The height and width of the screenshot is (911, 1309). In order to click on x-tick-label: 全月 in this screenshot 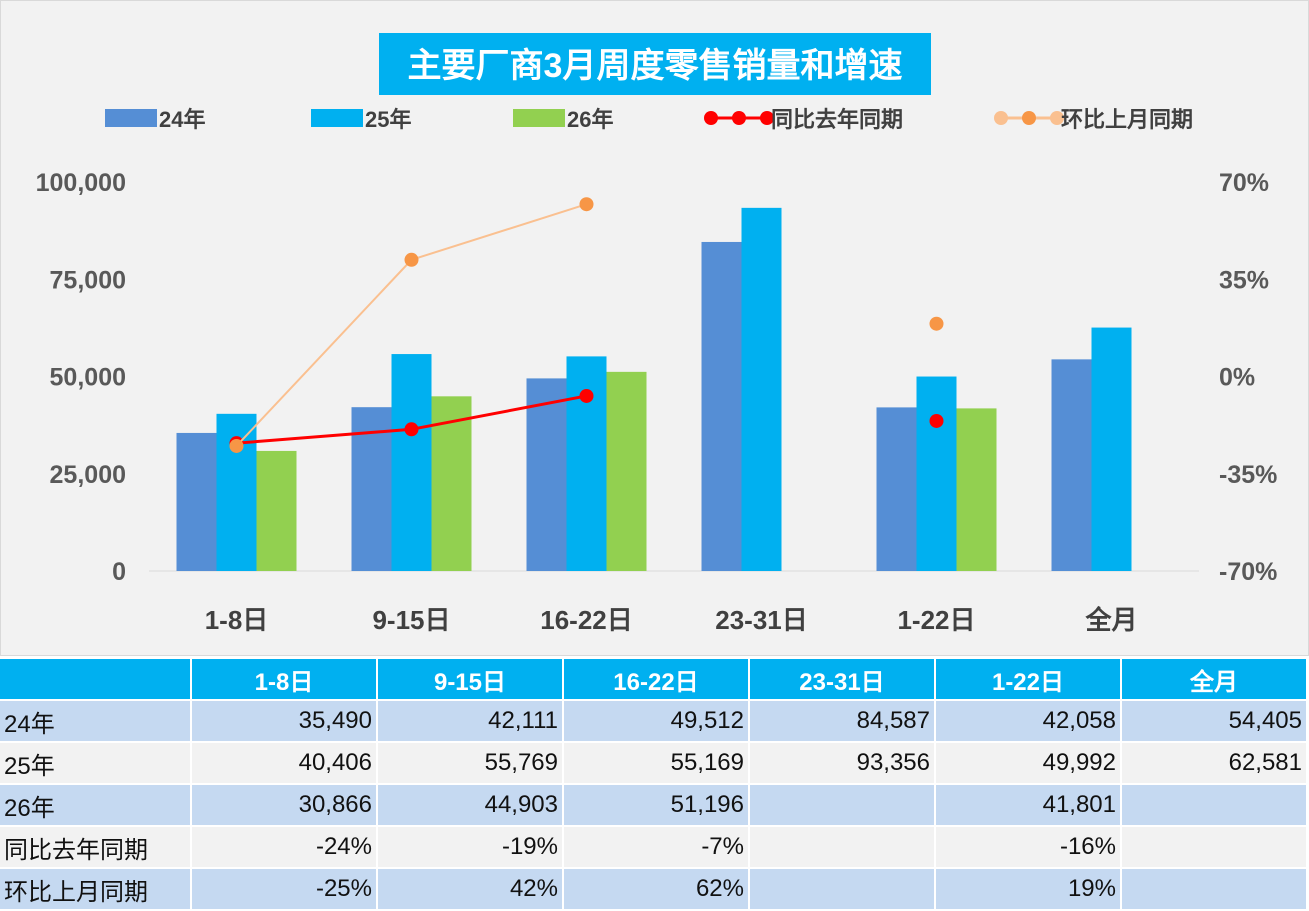, I will do `click(1110, 620)`.